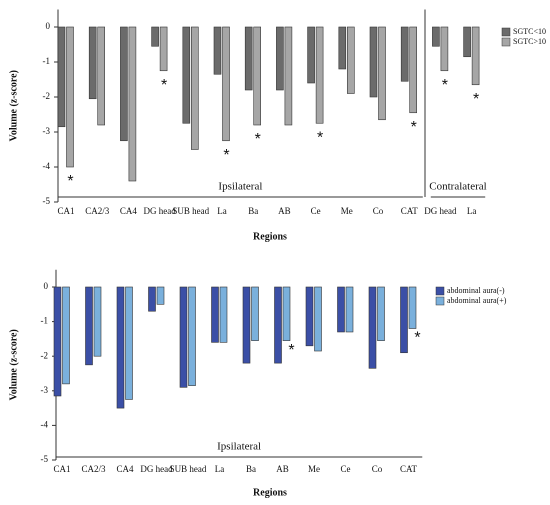 The height and width of the screenshot is (505, 550). Describe the element at coordinates (93, 469) in the screenshot. I see `x-tick-label: CA2/3` at that location.